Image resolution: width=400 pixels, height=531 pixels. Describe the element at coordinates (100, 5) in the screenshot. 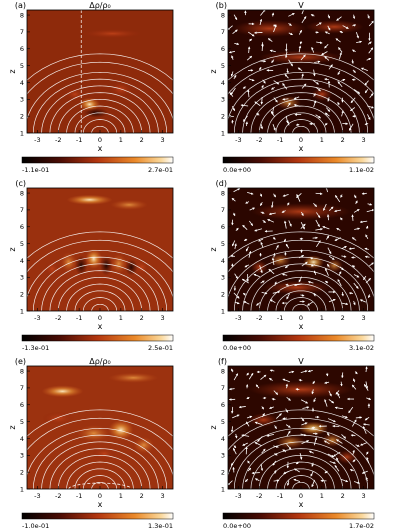

I see `panel-title: Δρ/ρ₀` at that location.